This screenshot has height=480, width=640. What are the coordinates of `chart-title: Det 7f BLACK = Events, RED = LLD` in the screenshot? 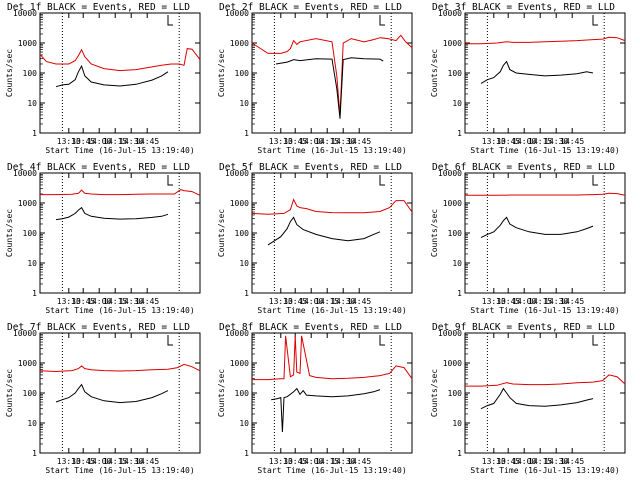 It's located at (98, 327).